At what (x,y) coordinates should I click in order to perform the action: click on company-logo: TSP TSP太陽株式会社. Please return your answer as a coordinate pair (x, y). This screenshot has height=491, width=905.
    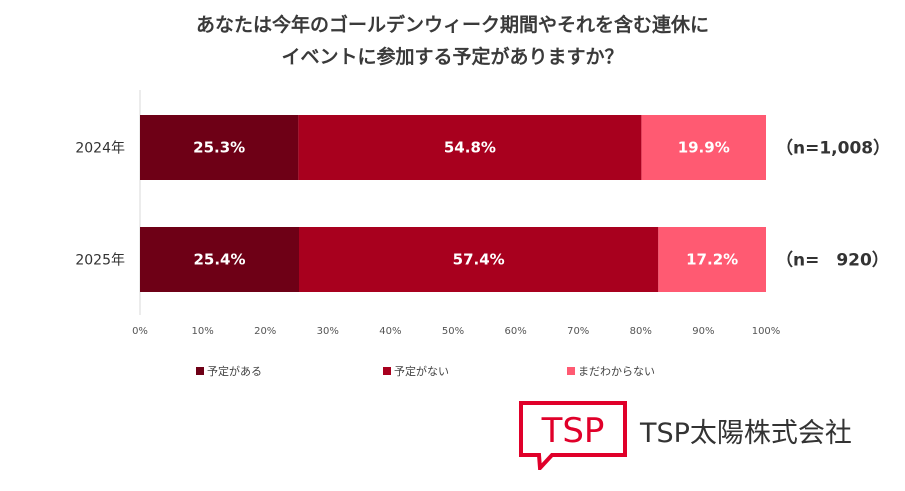
    Looking at the image, I should click on (693, 436).